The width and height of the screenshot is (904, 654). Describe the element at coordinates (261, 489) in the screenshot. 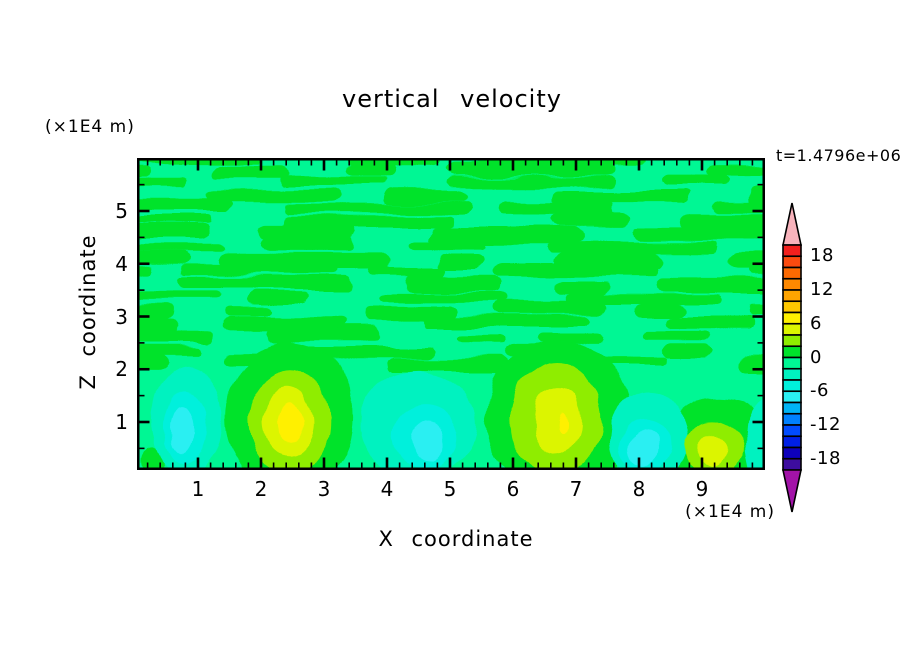

I see `x-tick-label: 2` at that location.